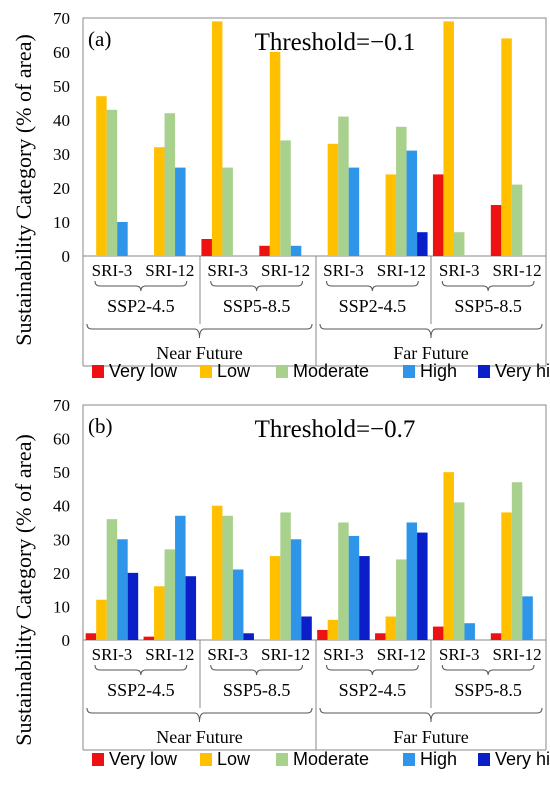 This screenshot has width=550, height=787. What do you see at coordinates (335, 42) in the screenshot?
I see `chart-title: Threshold=−0.1` at bounding box center [335, 42].